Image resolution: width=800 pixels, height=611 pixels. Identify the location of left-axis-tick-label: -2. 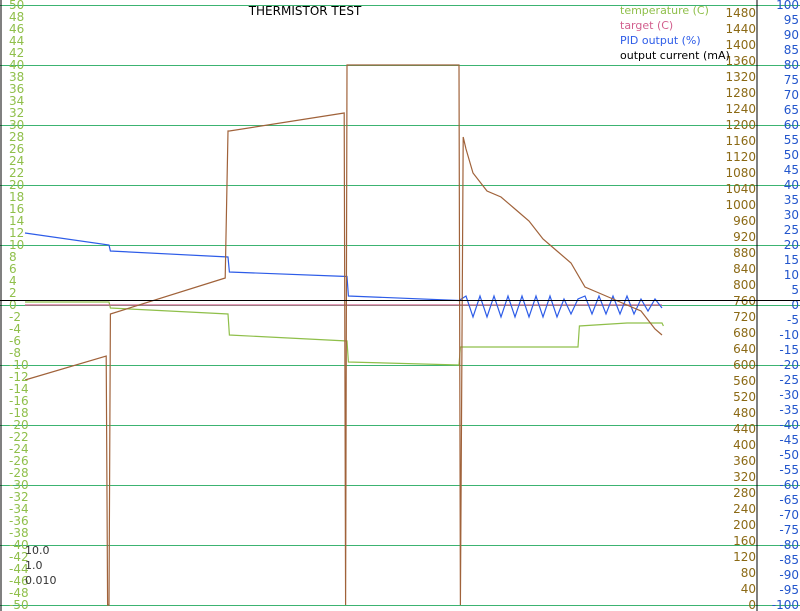
(15, 317).